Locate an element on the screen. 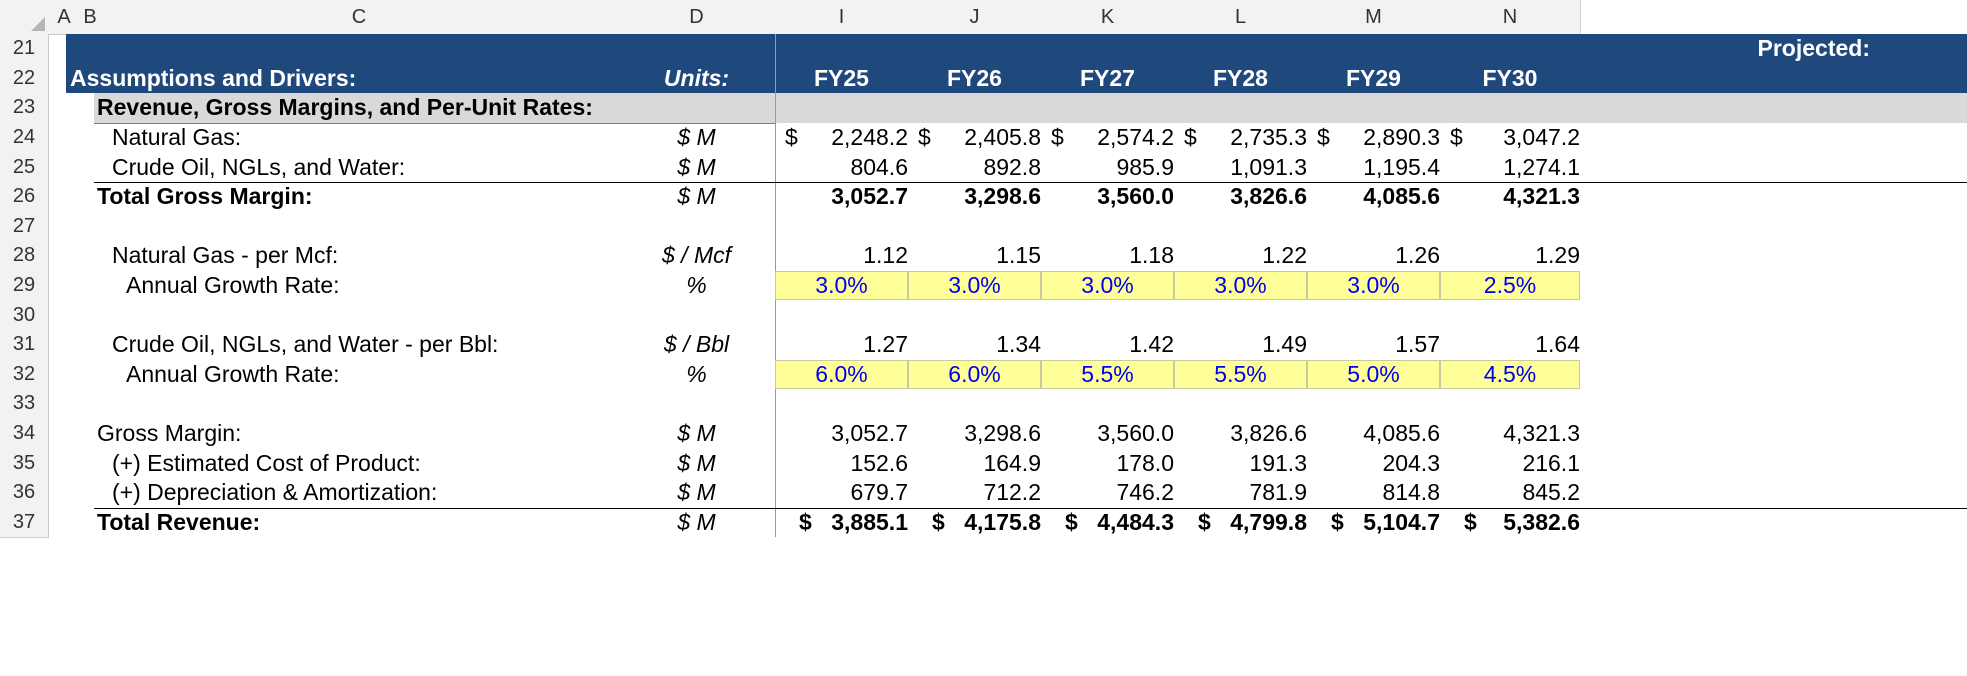 The height and width of the screenshot is (676, 1967). value-total-gross-margin-26-fy25: 3,052.7 is located at coordinates (869, 196).